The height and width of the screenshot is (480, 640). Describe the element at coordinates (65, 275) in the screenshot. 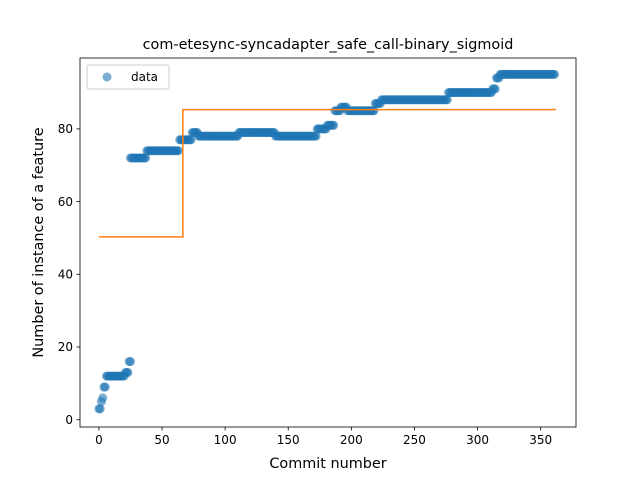

I see `y-tick-label: 40` at that location.